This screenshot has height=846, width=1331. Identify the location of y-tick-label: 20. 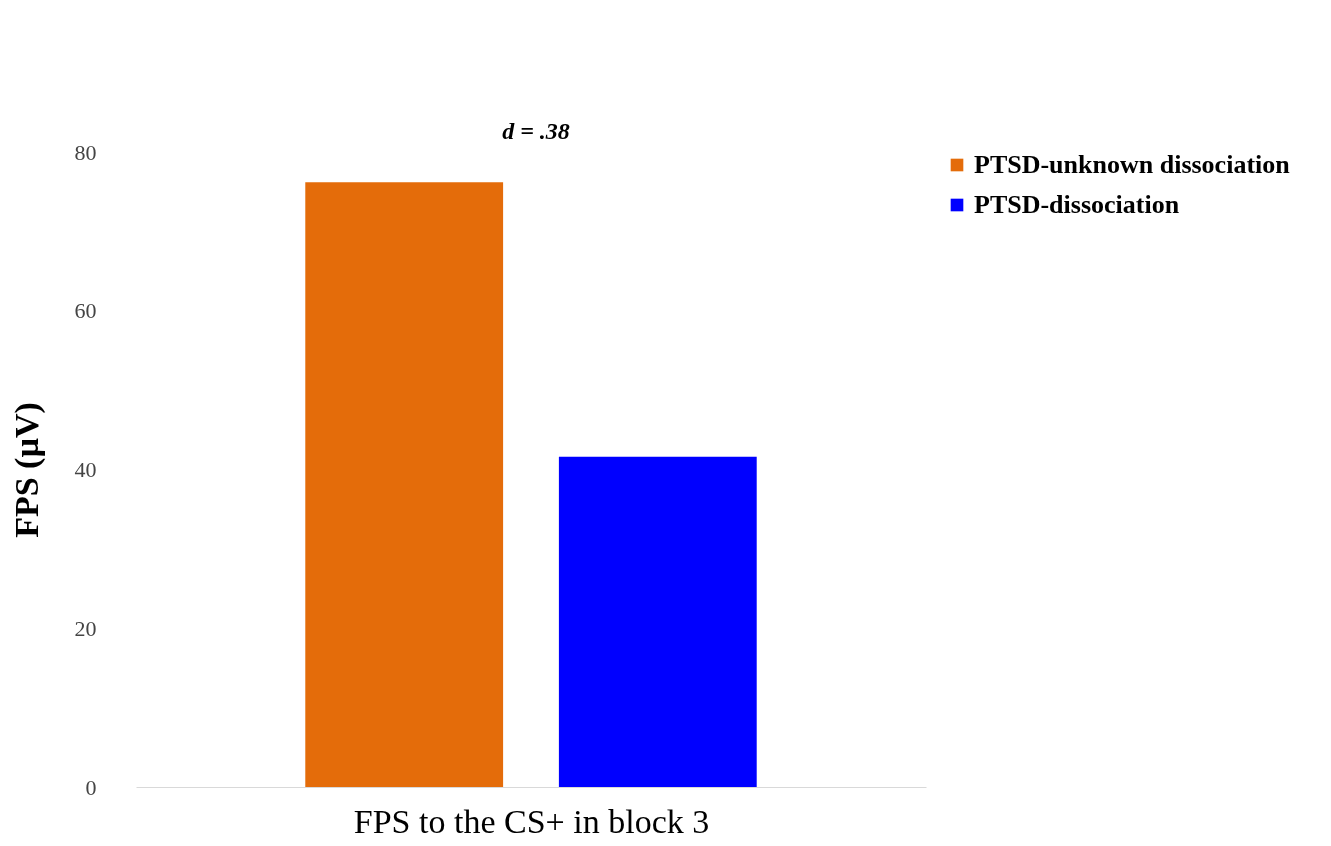
(85, 628).